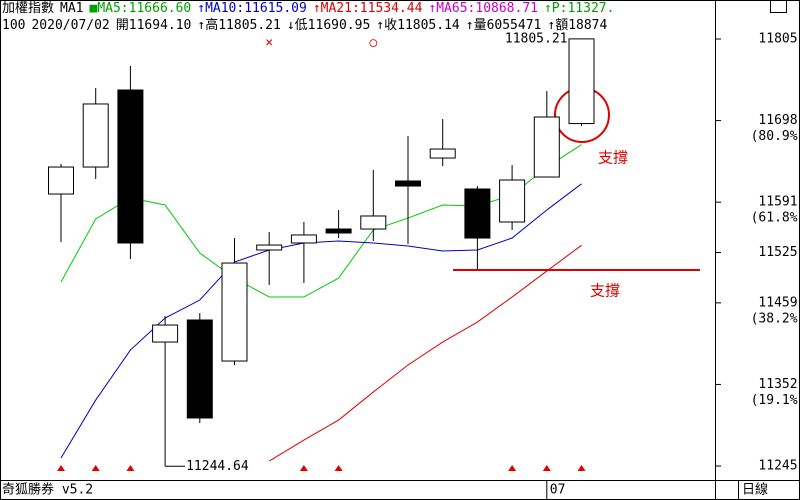 The image size is (800, 500). Describe the element at coordinates (239, 25) in the screenshot. I see `header-item: ↑高11805.21` at that location.